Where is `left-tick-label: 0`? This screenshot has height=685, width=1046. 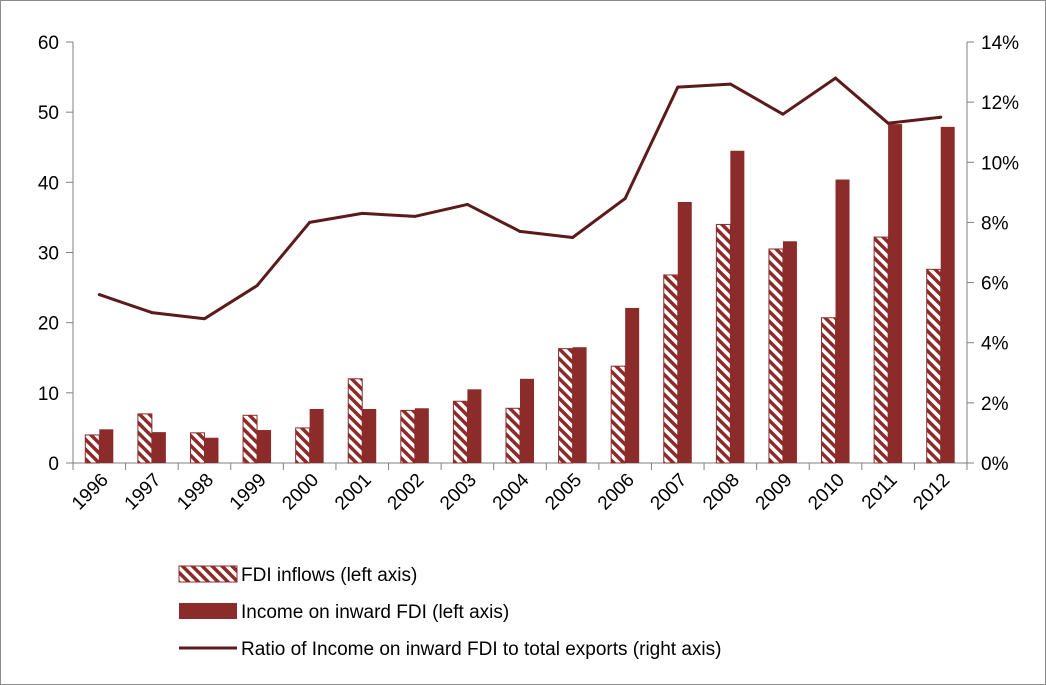 left-tick-label: 0 is located at coordinates (53, 464).